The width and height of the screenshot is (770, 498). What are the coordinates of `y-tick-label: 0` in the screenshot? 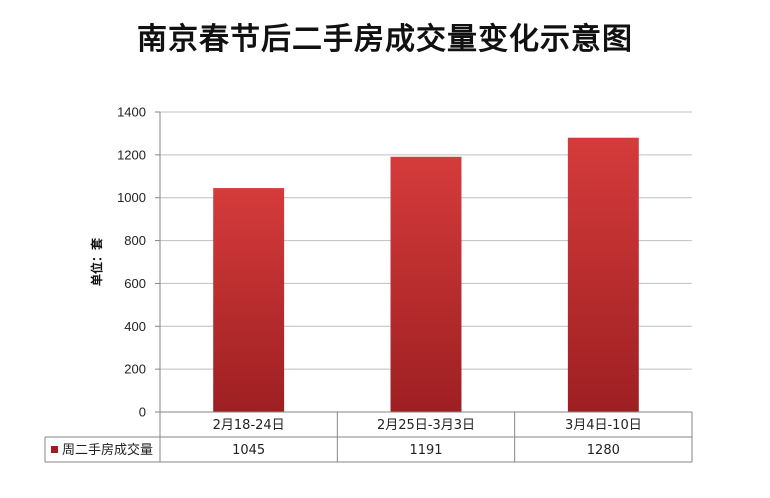 It's located at (142, 412).